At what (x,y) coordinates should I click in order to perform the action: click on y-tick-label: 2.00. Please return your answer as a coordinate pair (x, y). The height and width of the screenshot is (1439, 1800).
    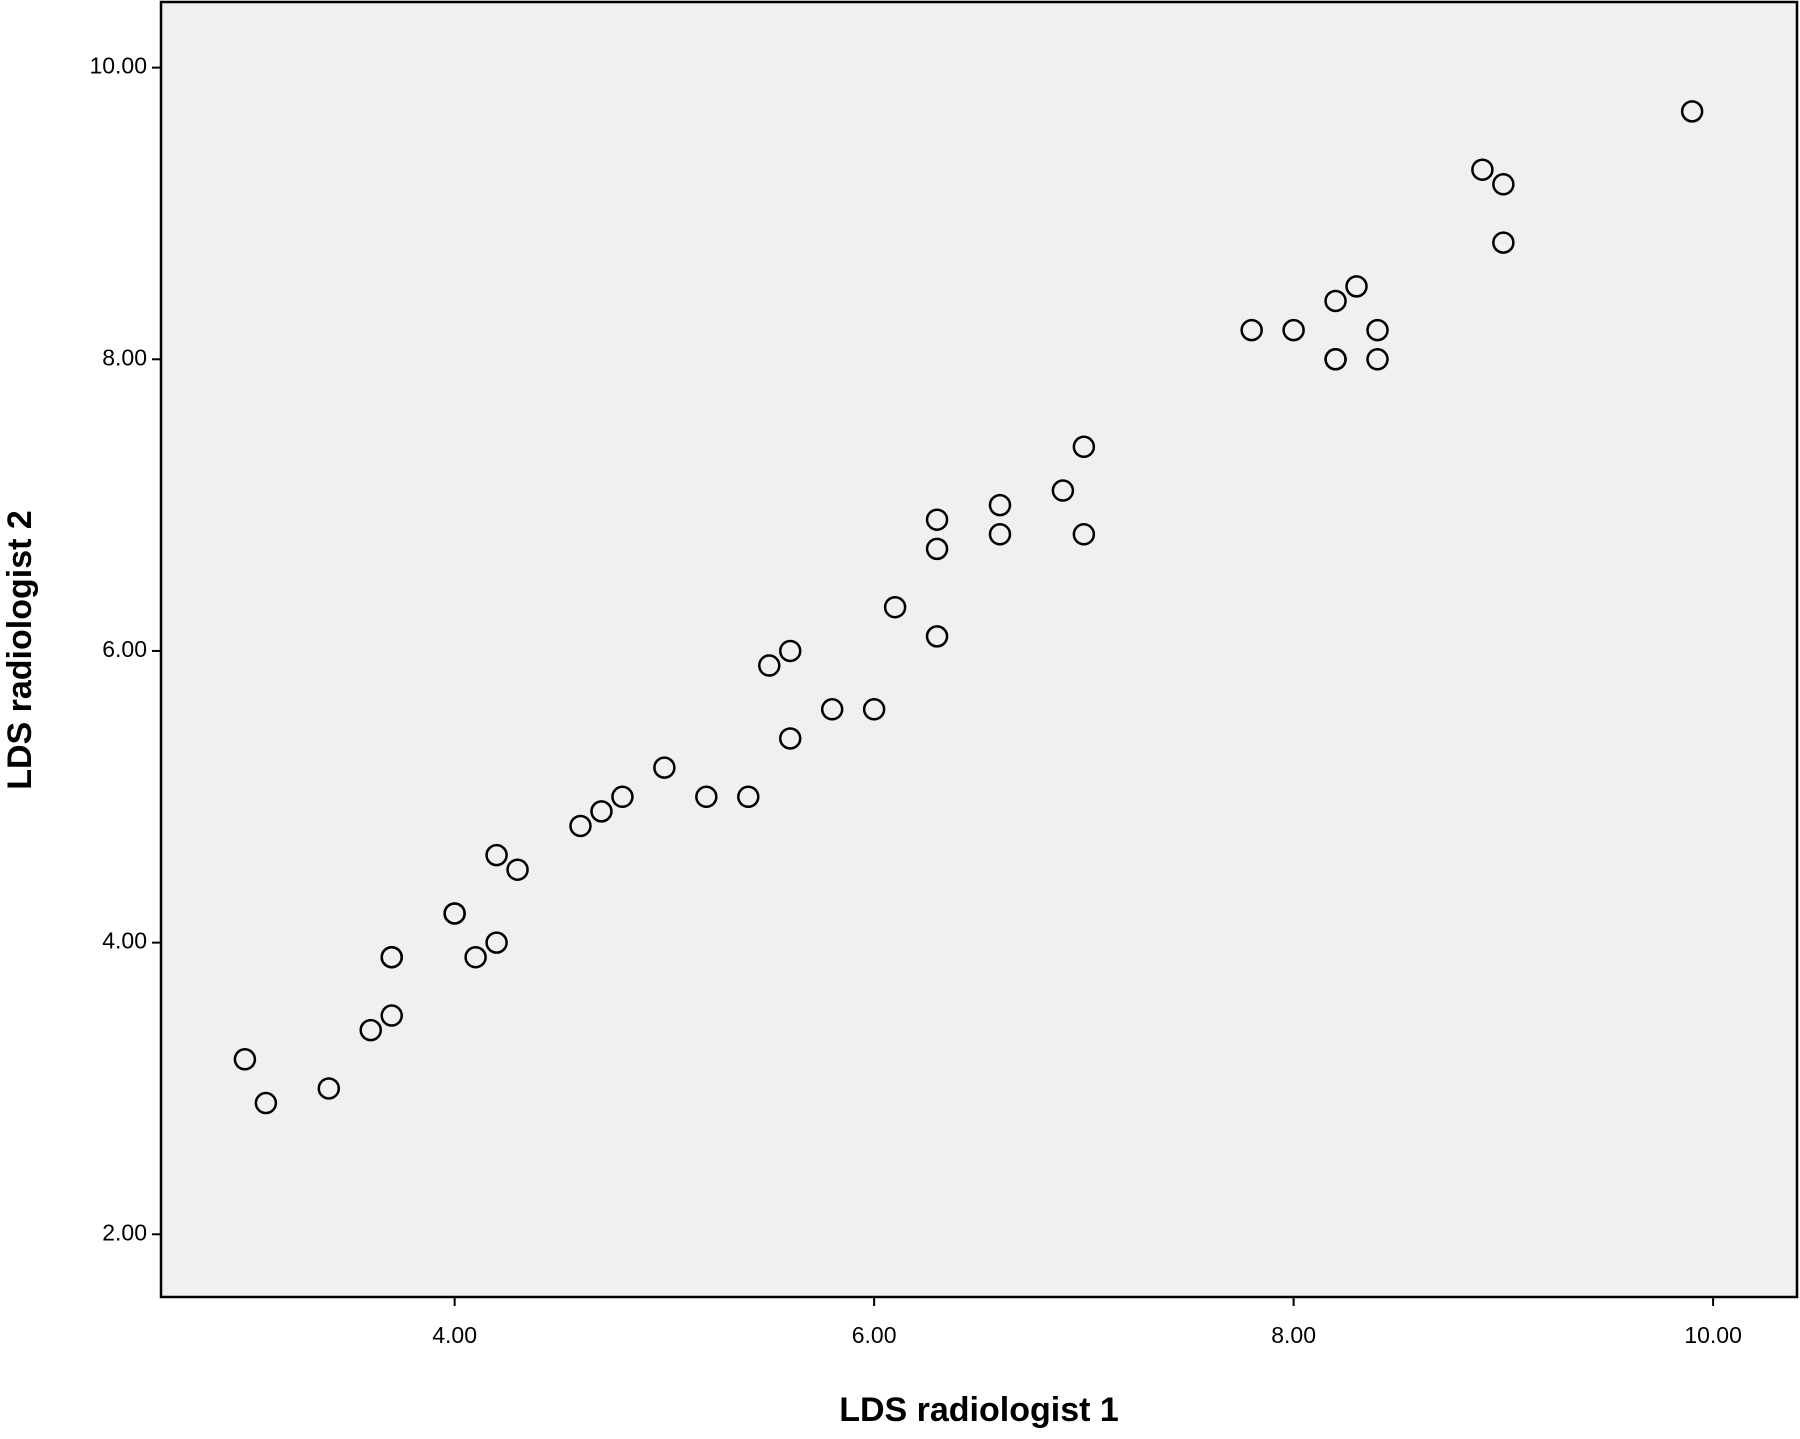
    Looking at the image, I should click on (124, 1232).